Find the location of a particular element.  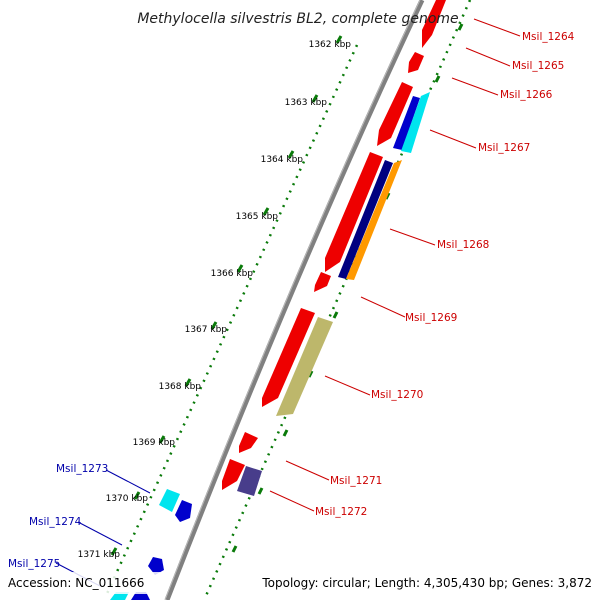

tick-label: 1369 kbp is located at coordinates (154, 443).